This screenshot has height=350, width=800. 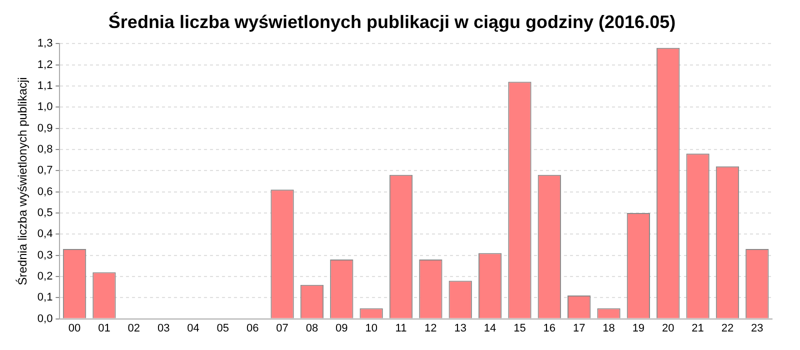 What do you see at coordinates (45, 170) in the screenshot?
I see `y-tick-label: 0,7` at bounding box center [45, 170].